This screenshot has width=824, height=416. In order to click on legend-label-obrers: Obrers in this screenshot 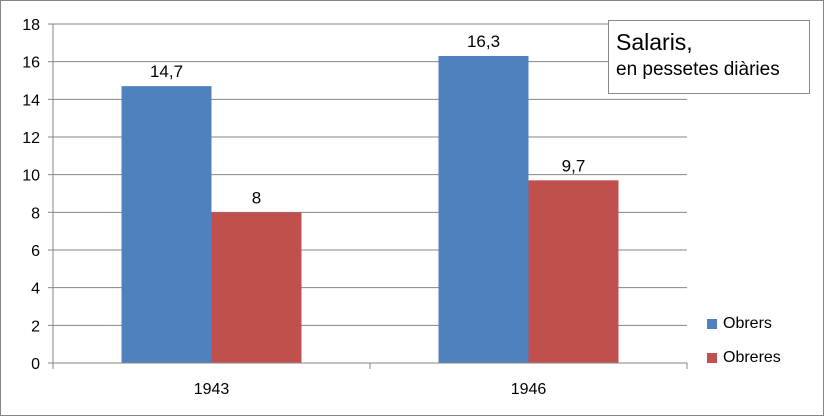, I will do `click(747, 323)`.